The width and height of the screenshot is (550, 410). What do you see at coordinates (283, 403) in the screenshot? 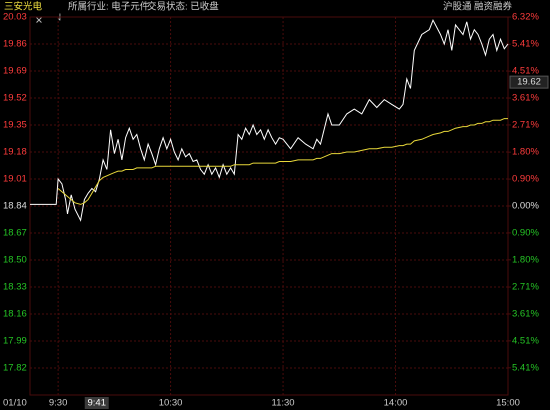
I see `x-tick-label: 11:30` at bounding box center [283, 403].